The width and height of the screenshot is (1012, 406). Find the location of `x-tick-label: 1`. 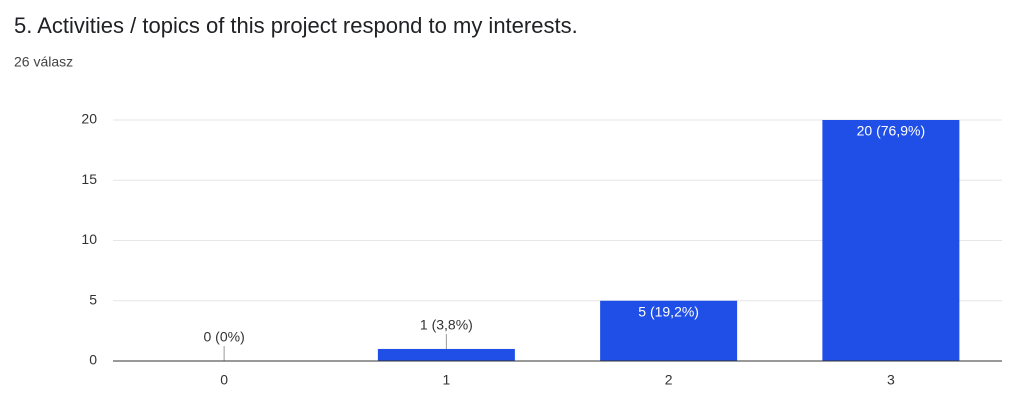

x-tick-label: 1 is located at coordinates (446, 380).